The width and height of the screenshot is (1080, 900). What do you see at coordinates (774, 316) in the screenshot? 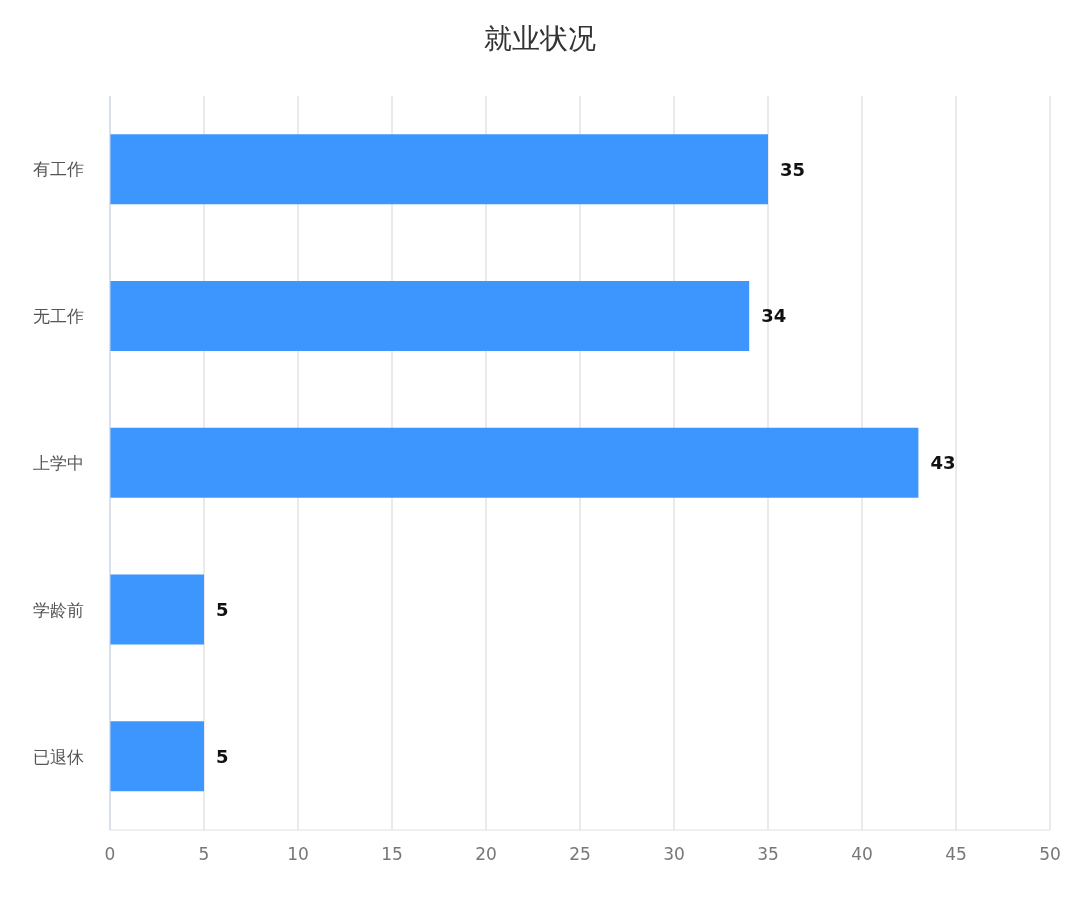
I see `data-label: 34` at bounding box center [774, 316].